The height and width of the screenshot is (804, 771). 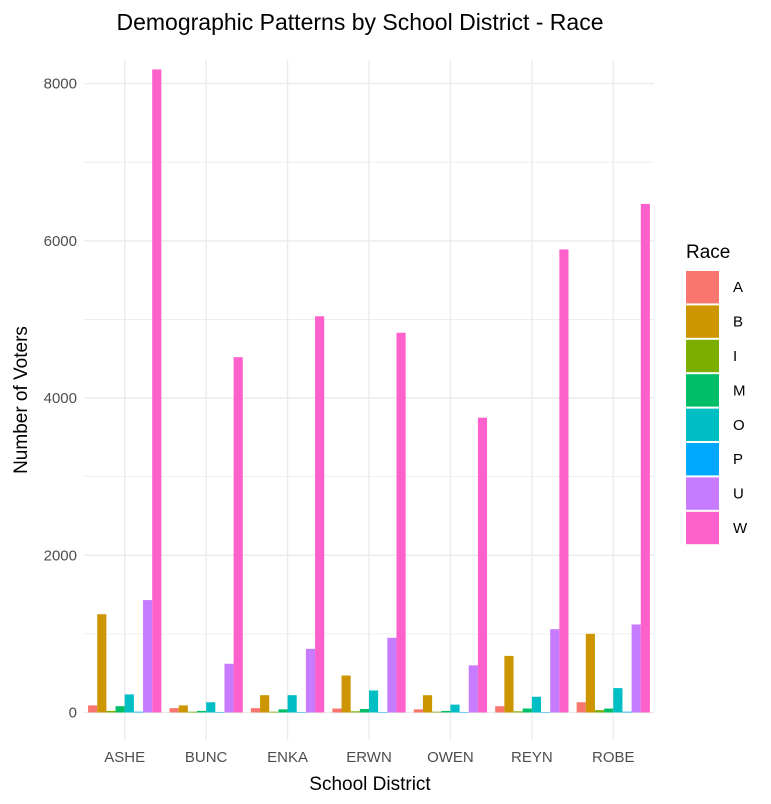 What do you see at coordinates (320, 514) in the screenshot?
I see `bar-enka-w` at bounding box center [320, 514].